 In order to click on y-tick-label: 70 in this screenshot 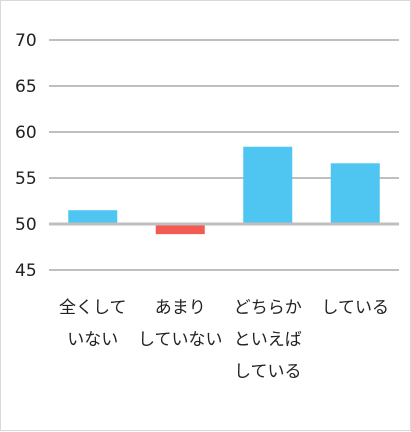, I will do `click(26, 41)`.